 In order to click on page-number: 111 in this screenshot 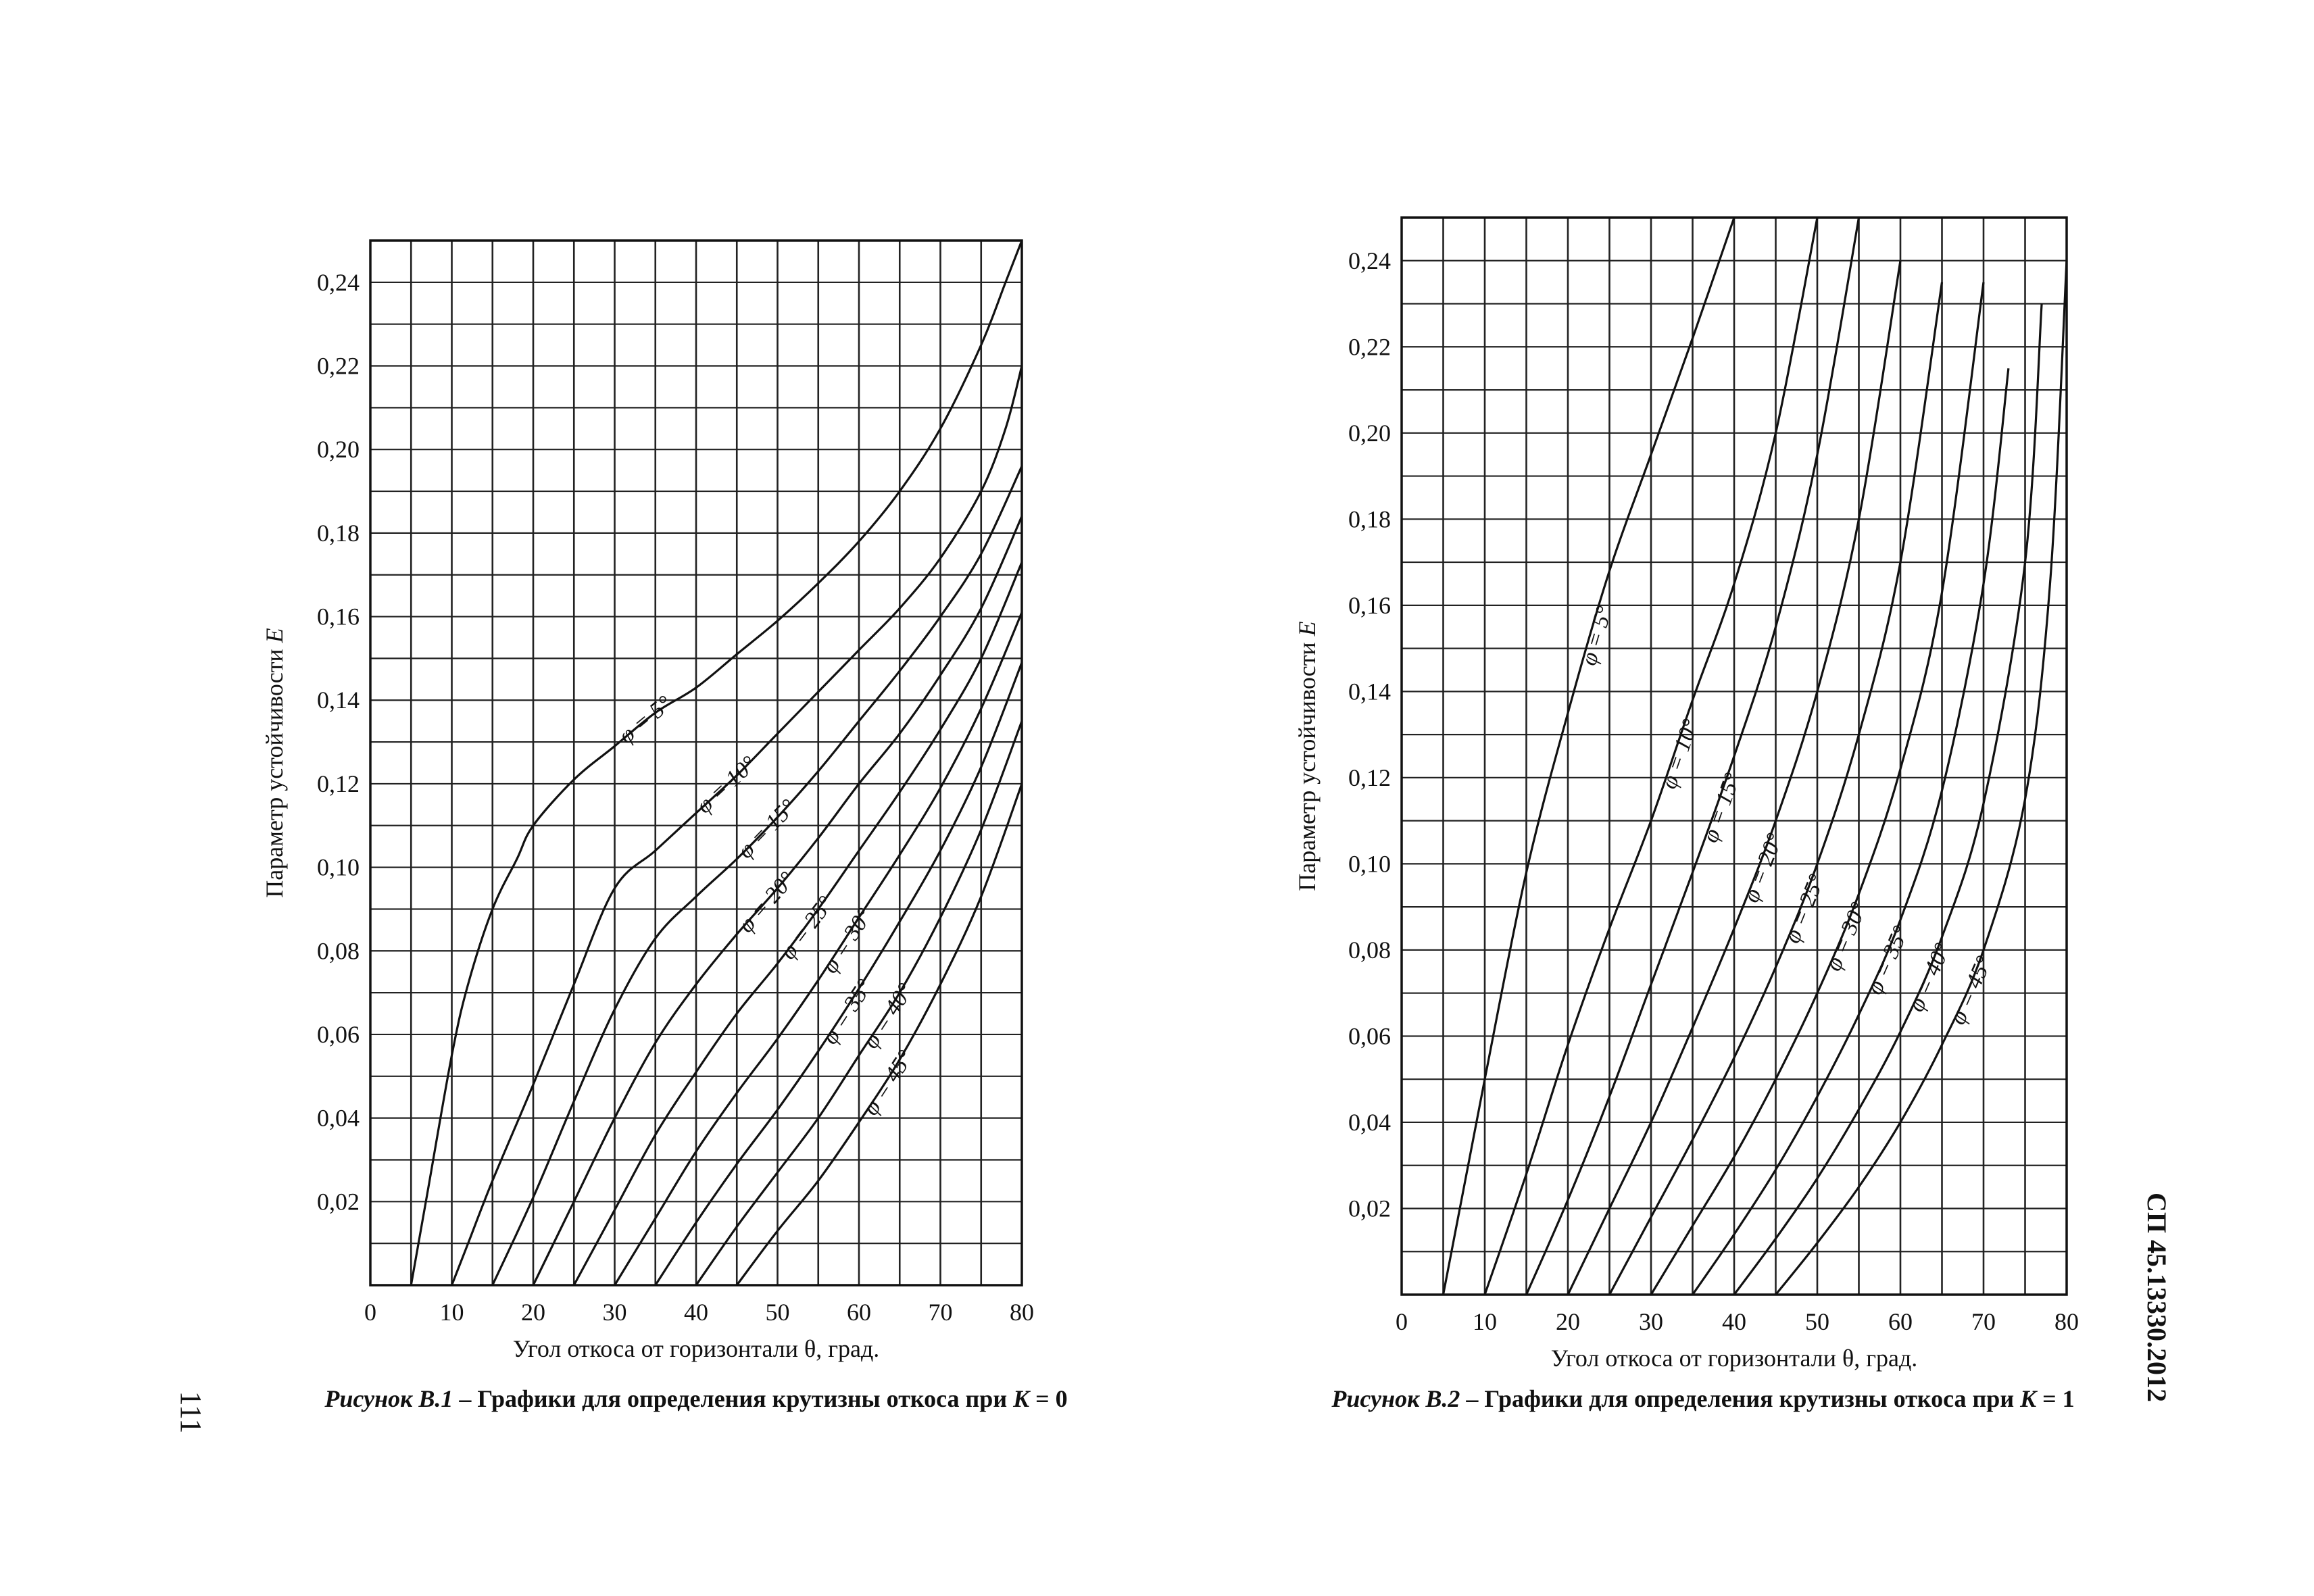, I will do `click(190, 1413)`.